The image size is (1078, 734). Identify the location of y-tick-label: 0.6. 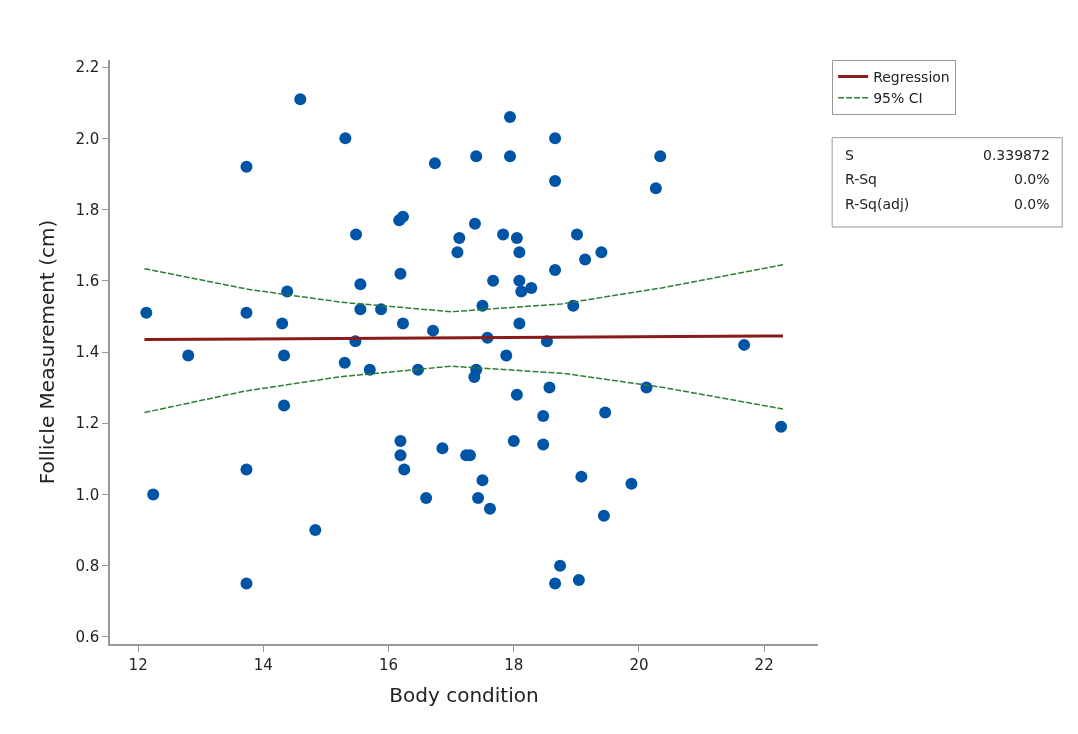
(87, 637).